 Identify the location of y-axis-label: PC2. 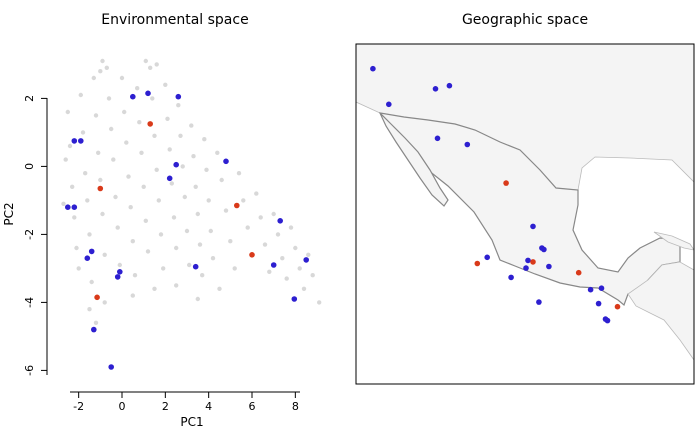
(9, 213).